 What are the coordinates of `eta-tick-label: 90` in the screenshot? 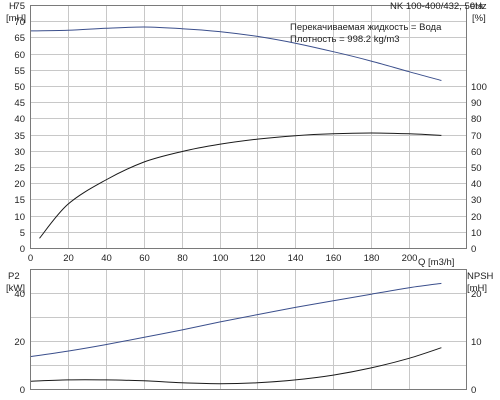 It's located at (476, 103).